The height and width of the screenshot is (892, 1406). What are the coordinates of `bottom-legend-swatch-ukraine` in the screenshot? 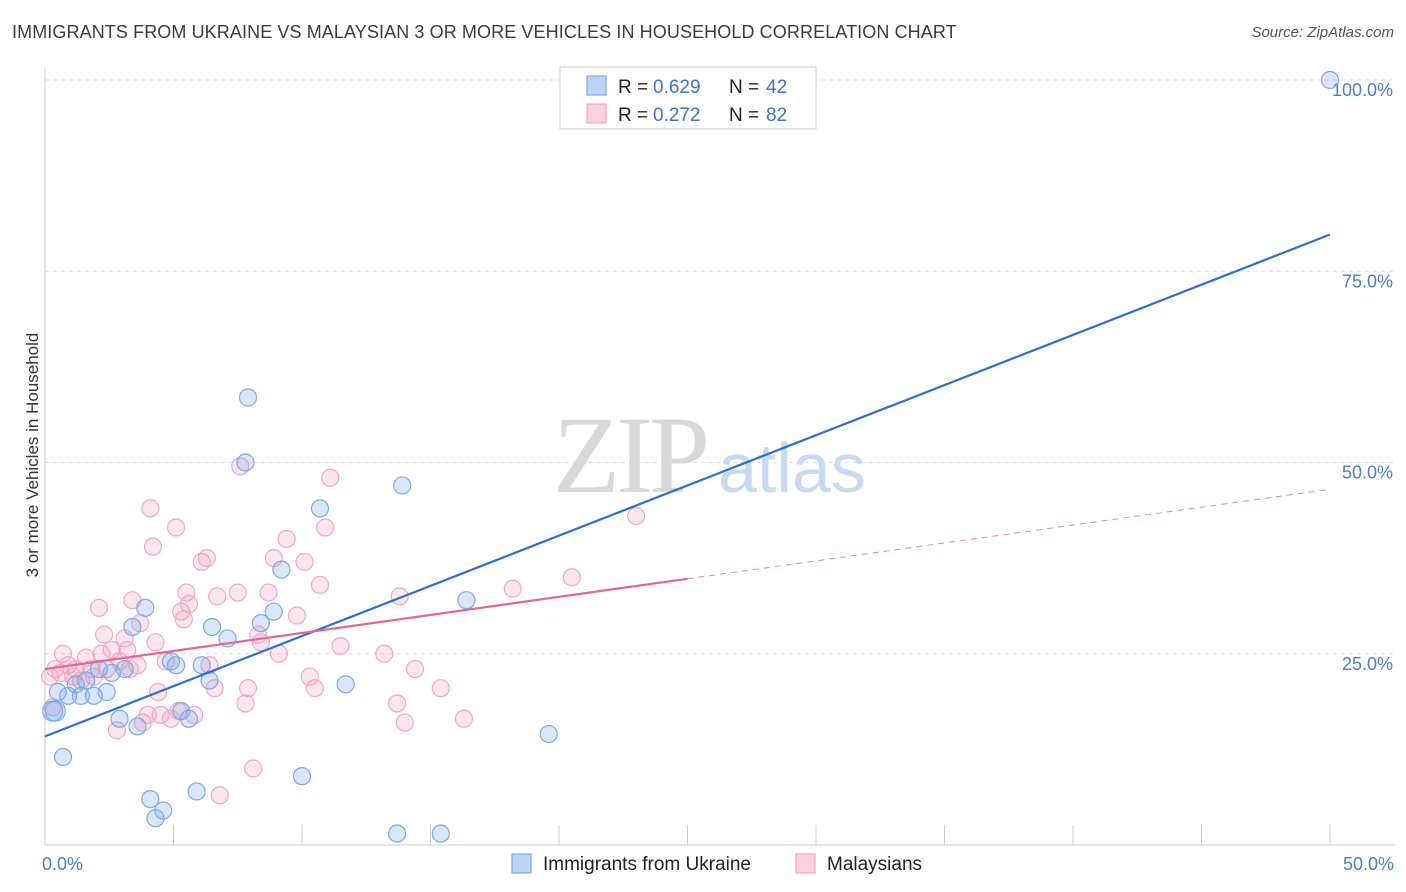 It's located at (521, 863).